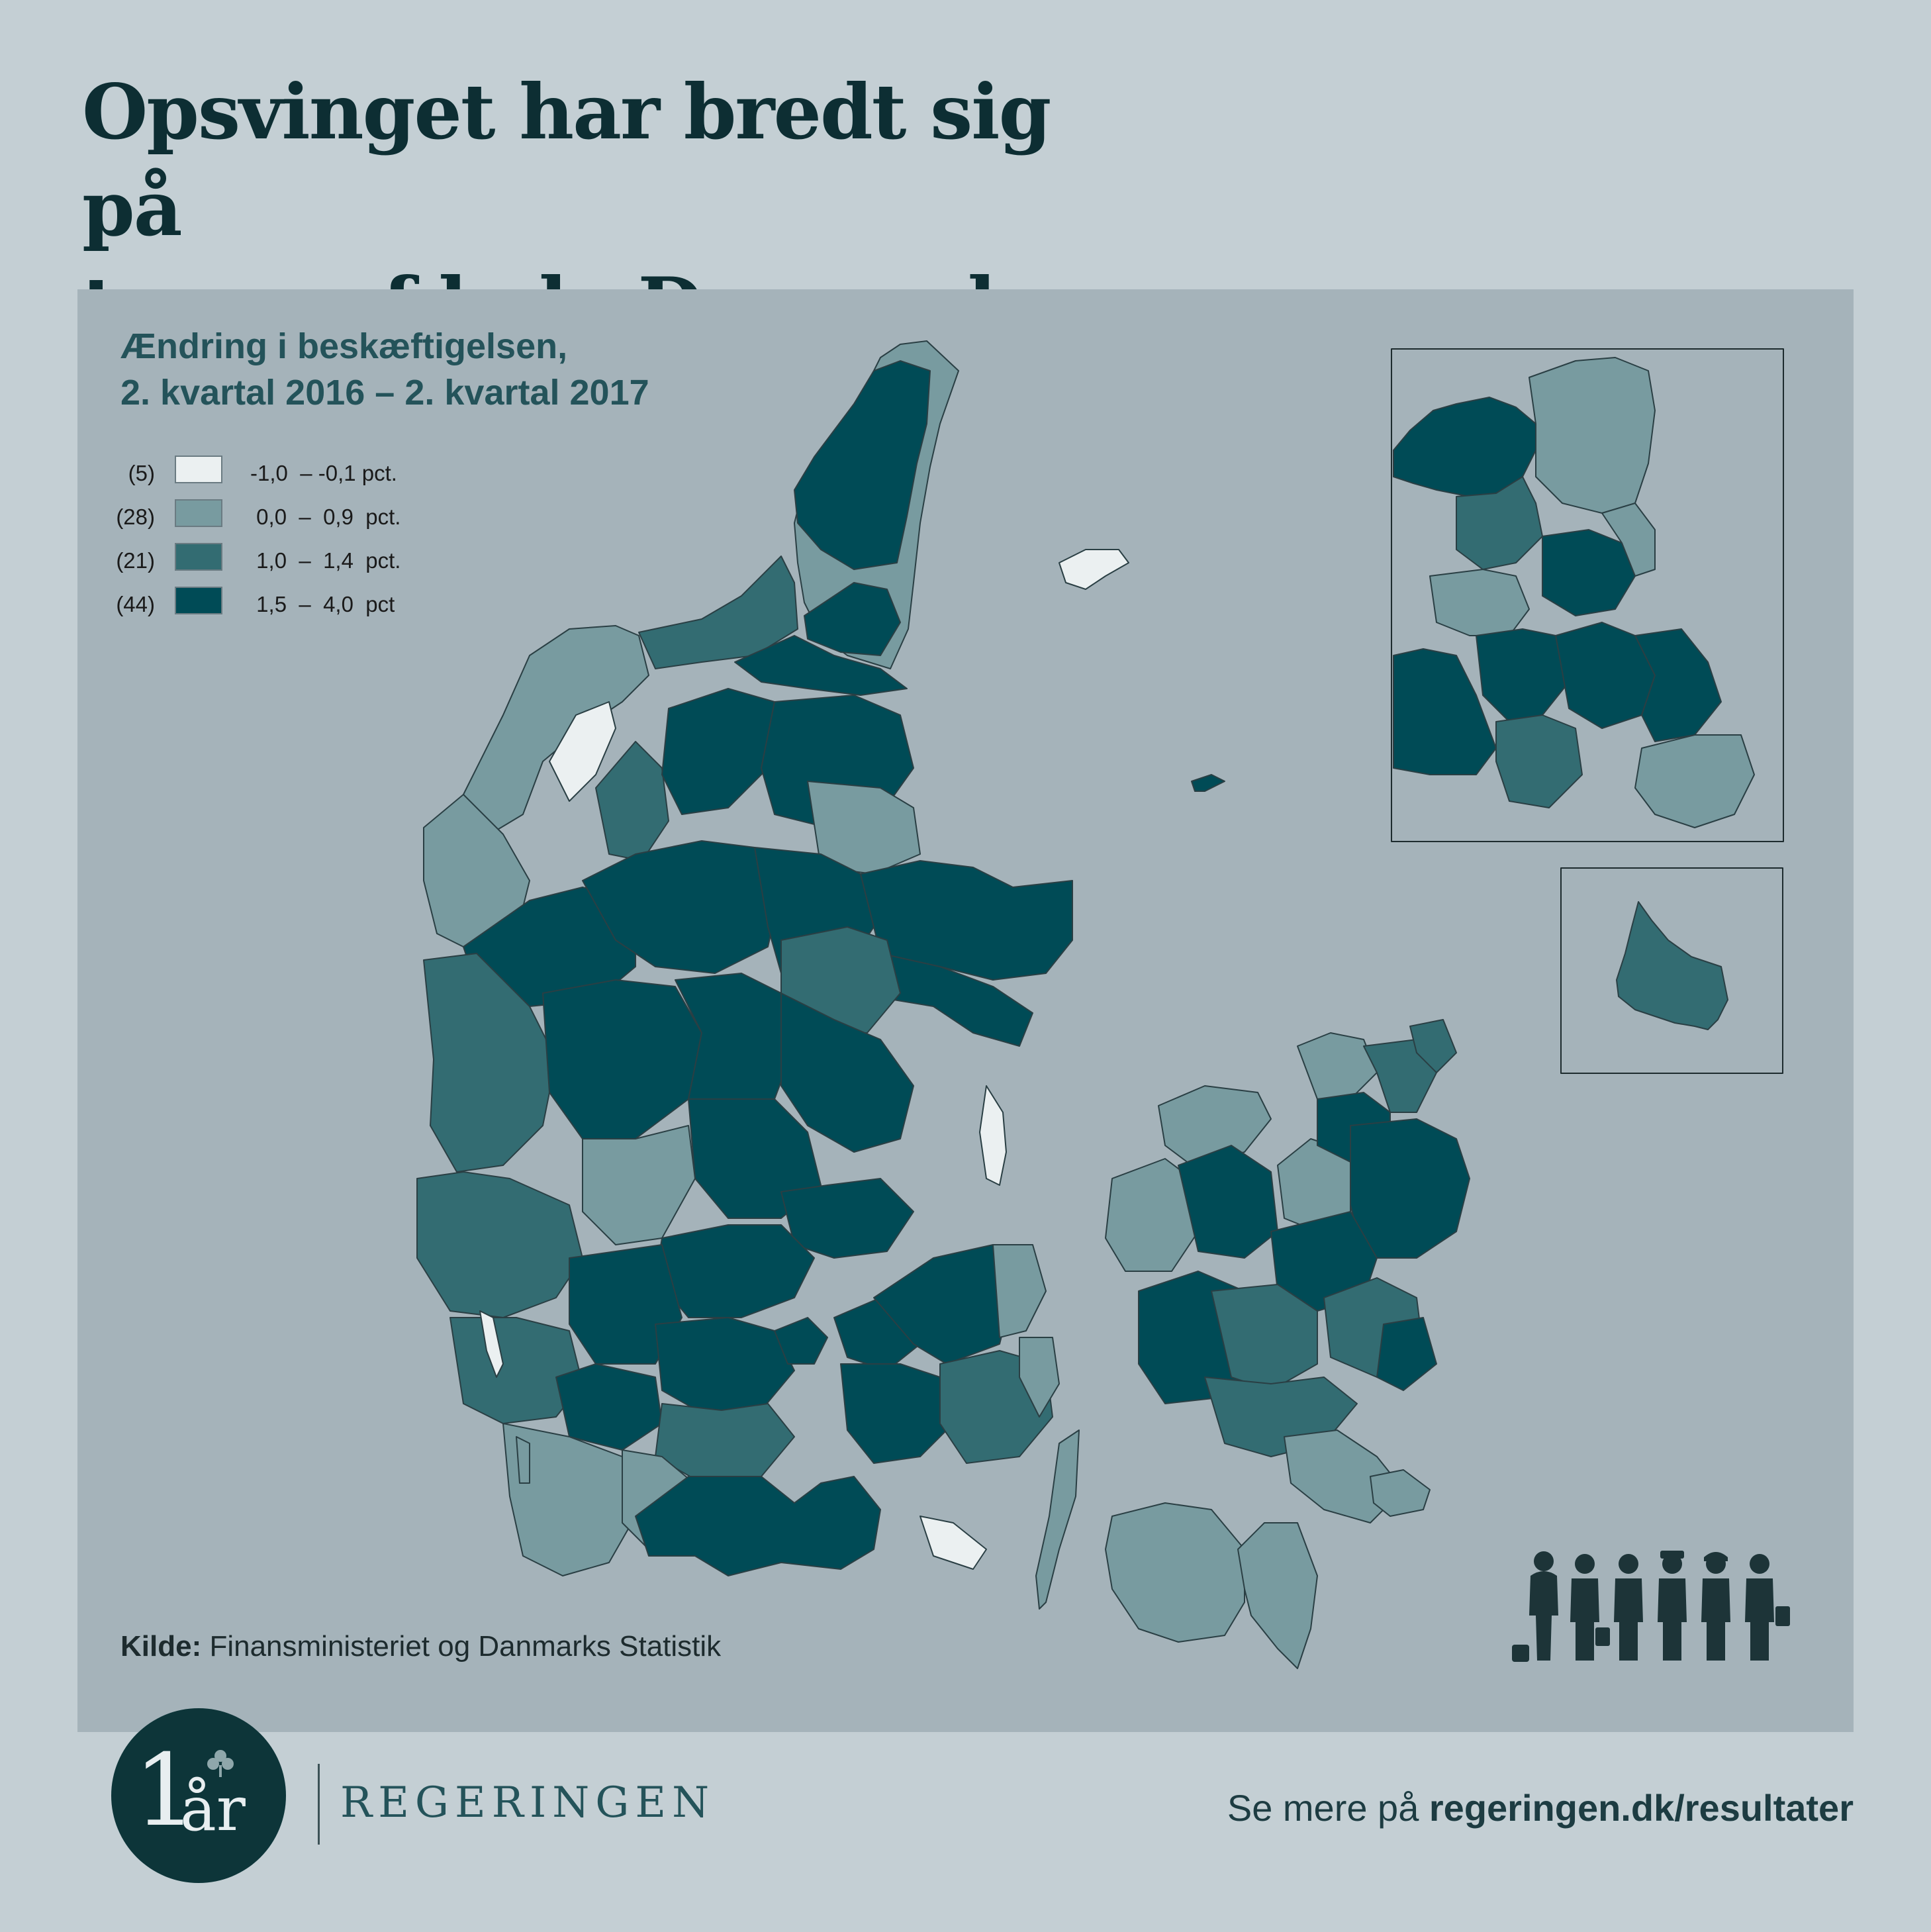  Describe the element at coordinates (1215, 1125) in the screenshot. I see `region-odsherred` at that location.